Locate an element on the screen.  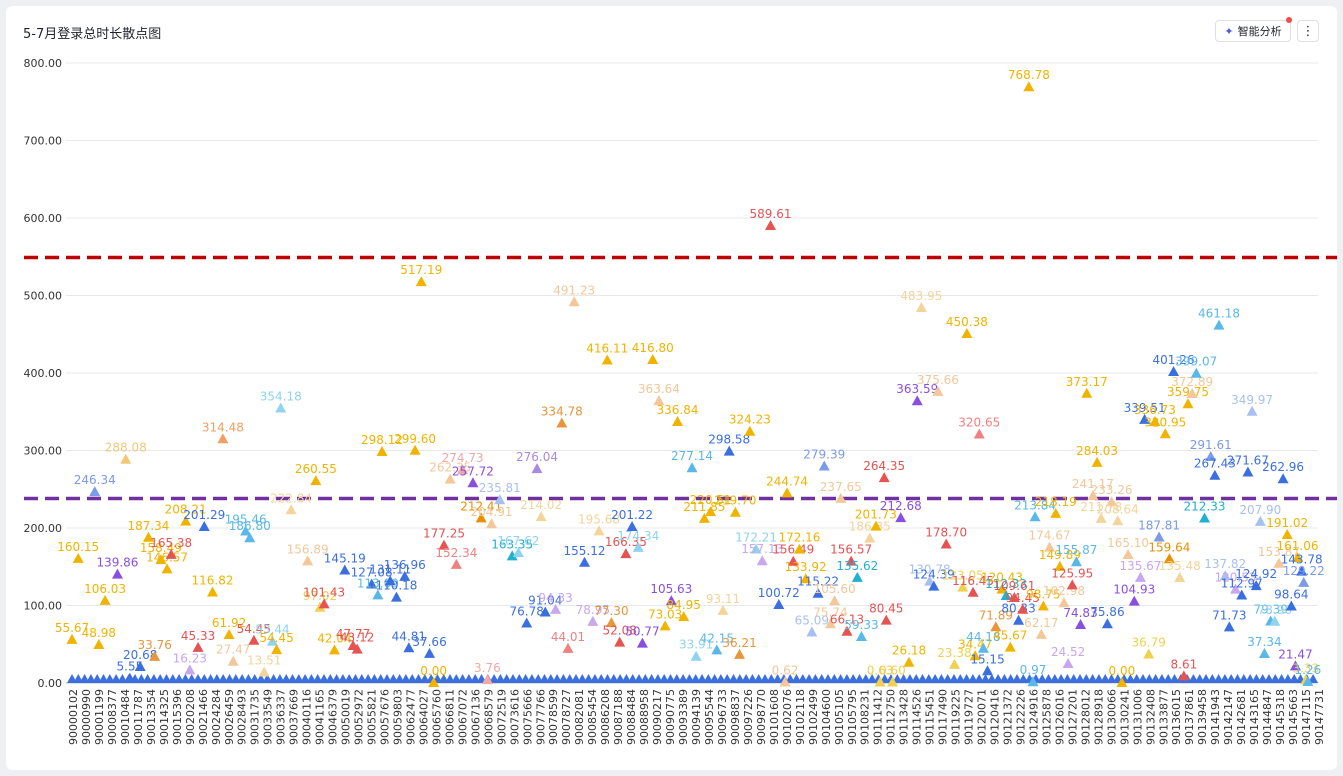
data-label: 187.81 is located at coordinates (1159, 525).